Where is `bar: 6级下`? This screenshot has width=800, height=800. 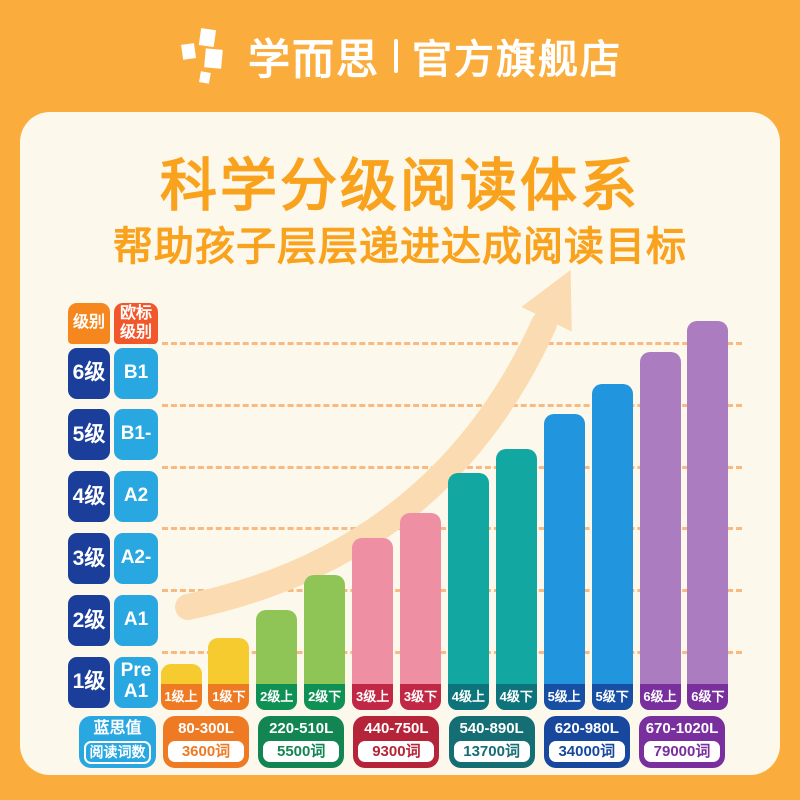 bar: 6级下 is located at coordinates (708, 515).